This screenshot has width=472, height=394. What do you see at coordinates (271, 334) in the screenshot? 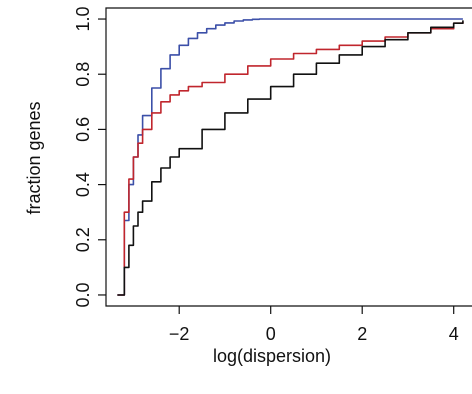
I see `x-tick-label: 0` at bounding box center [271, 334].